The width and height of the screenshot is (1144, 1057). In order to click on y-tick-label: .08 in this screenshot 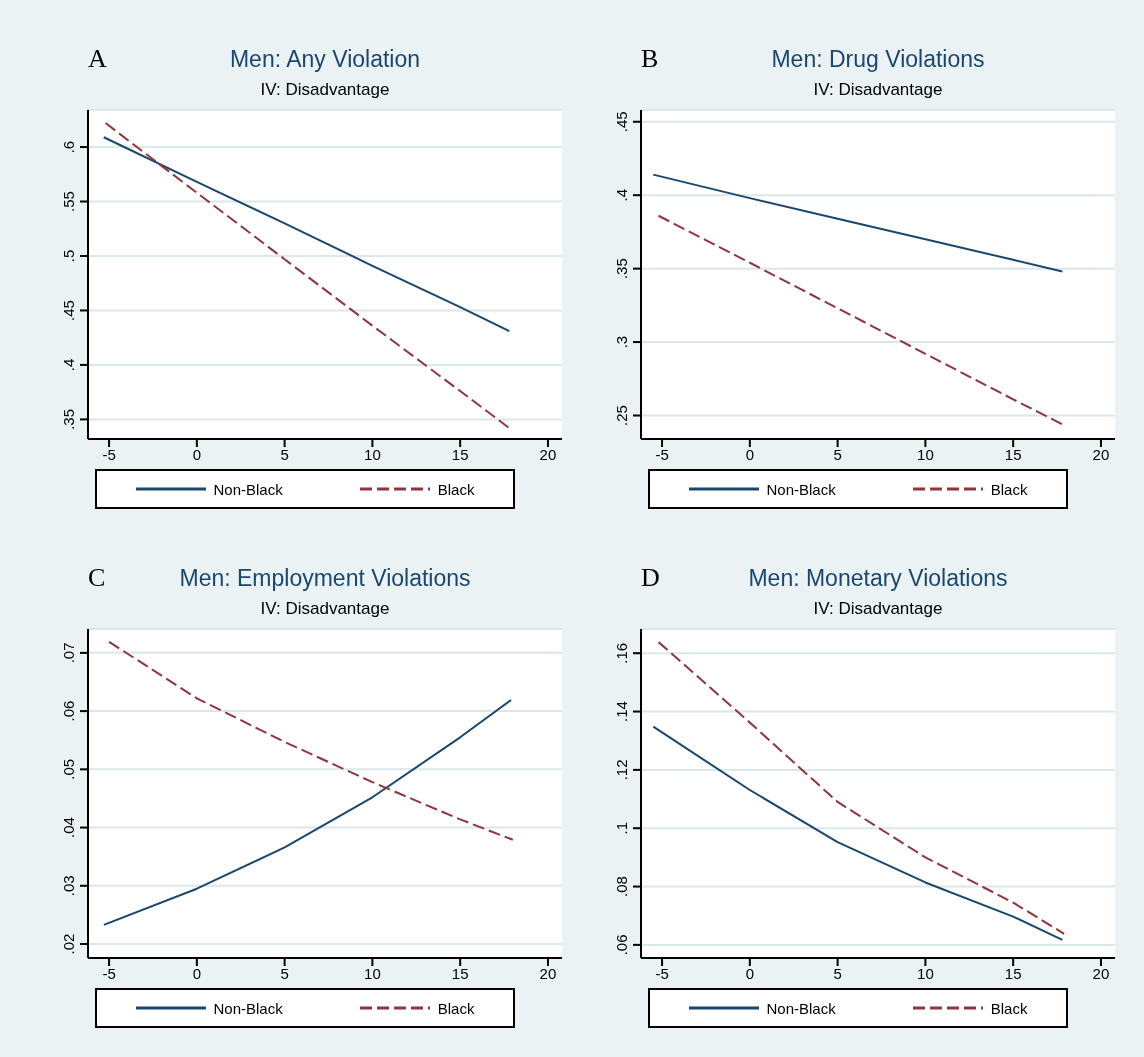, I will do `click(621, 886)`.